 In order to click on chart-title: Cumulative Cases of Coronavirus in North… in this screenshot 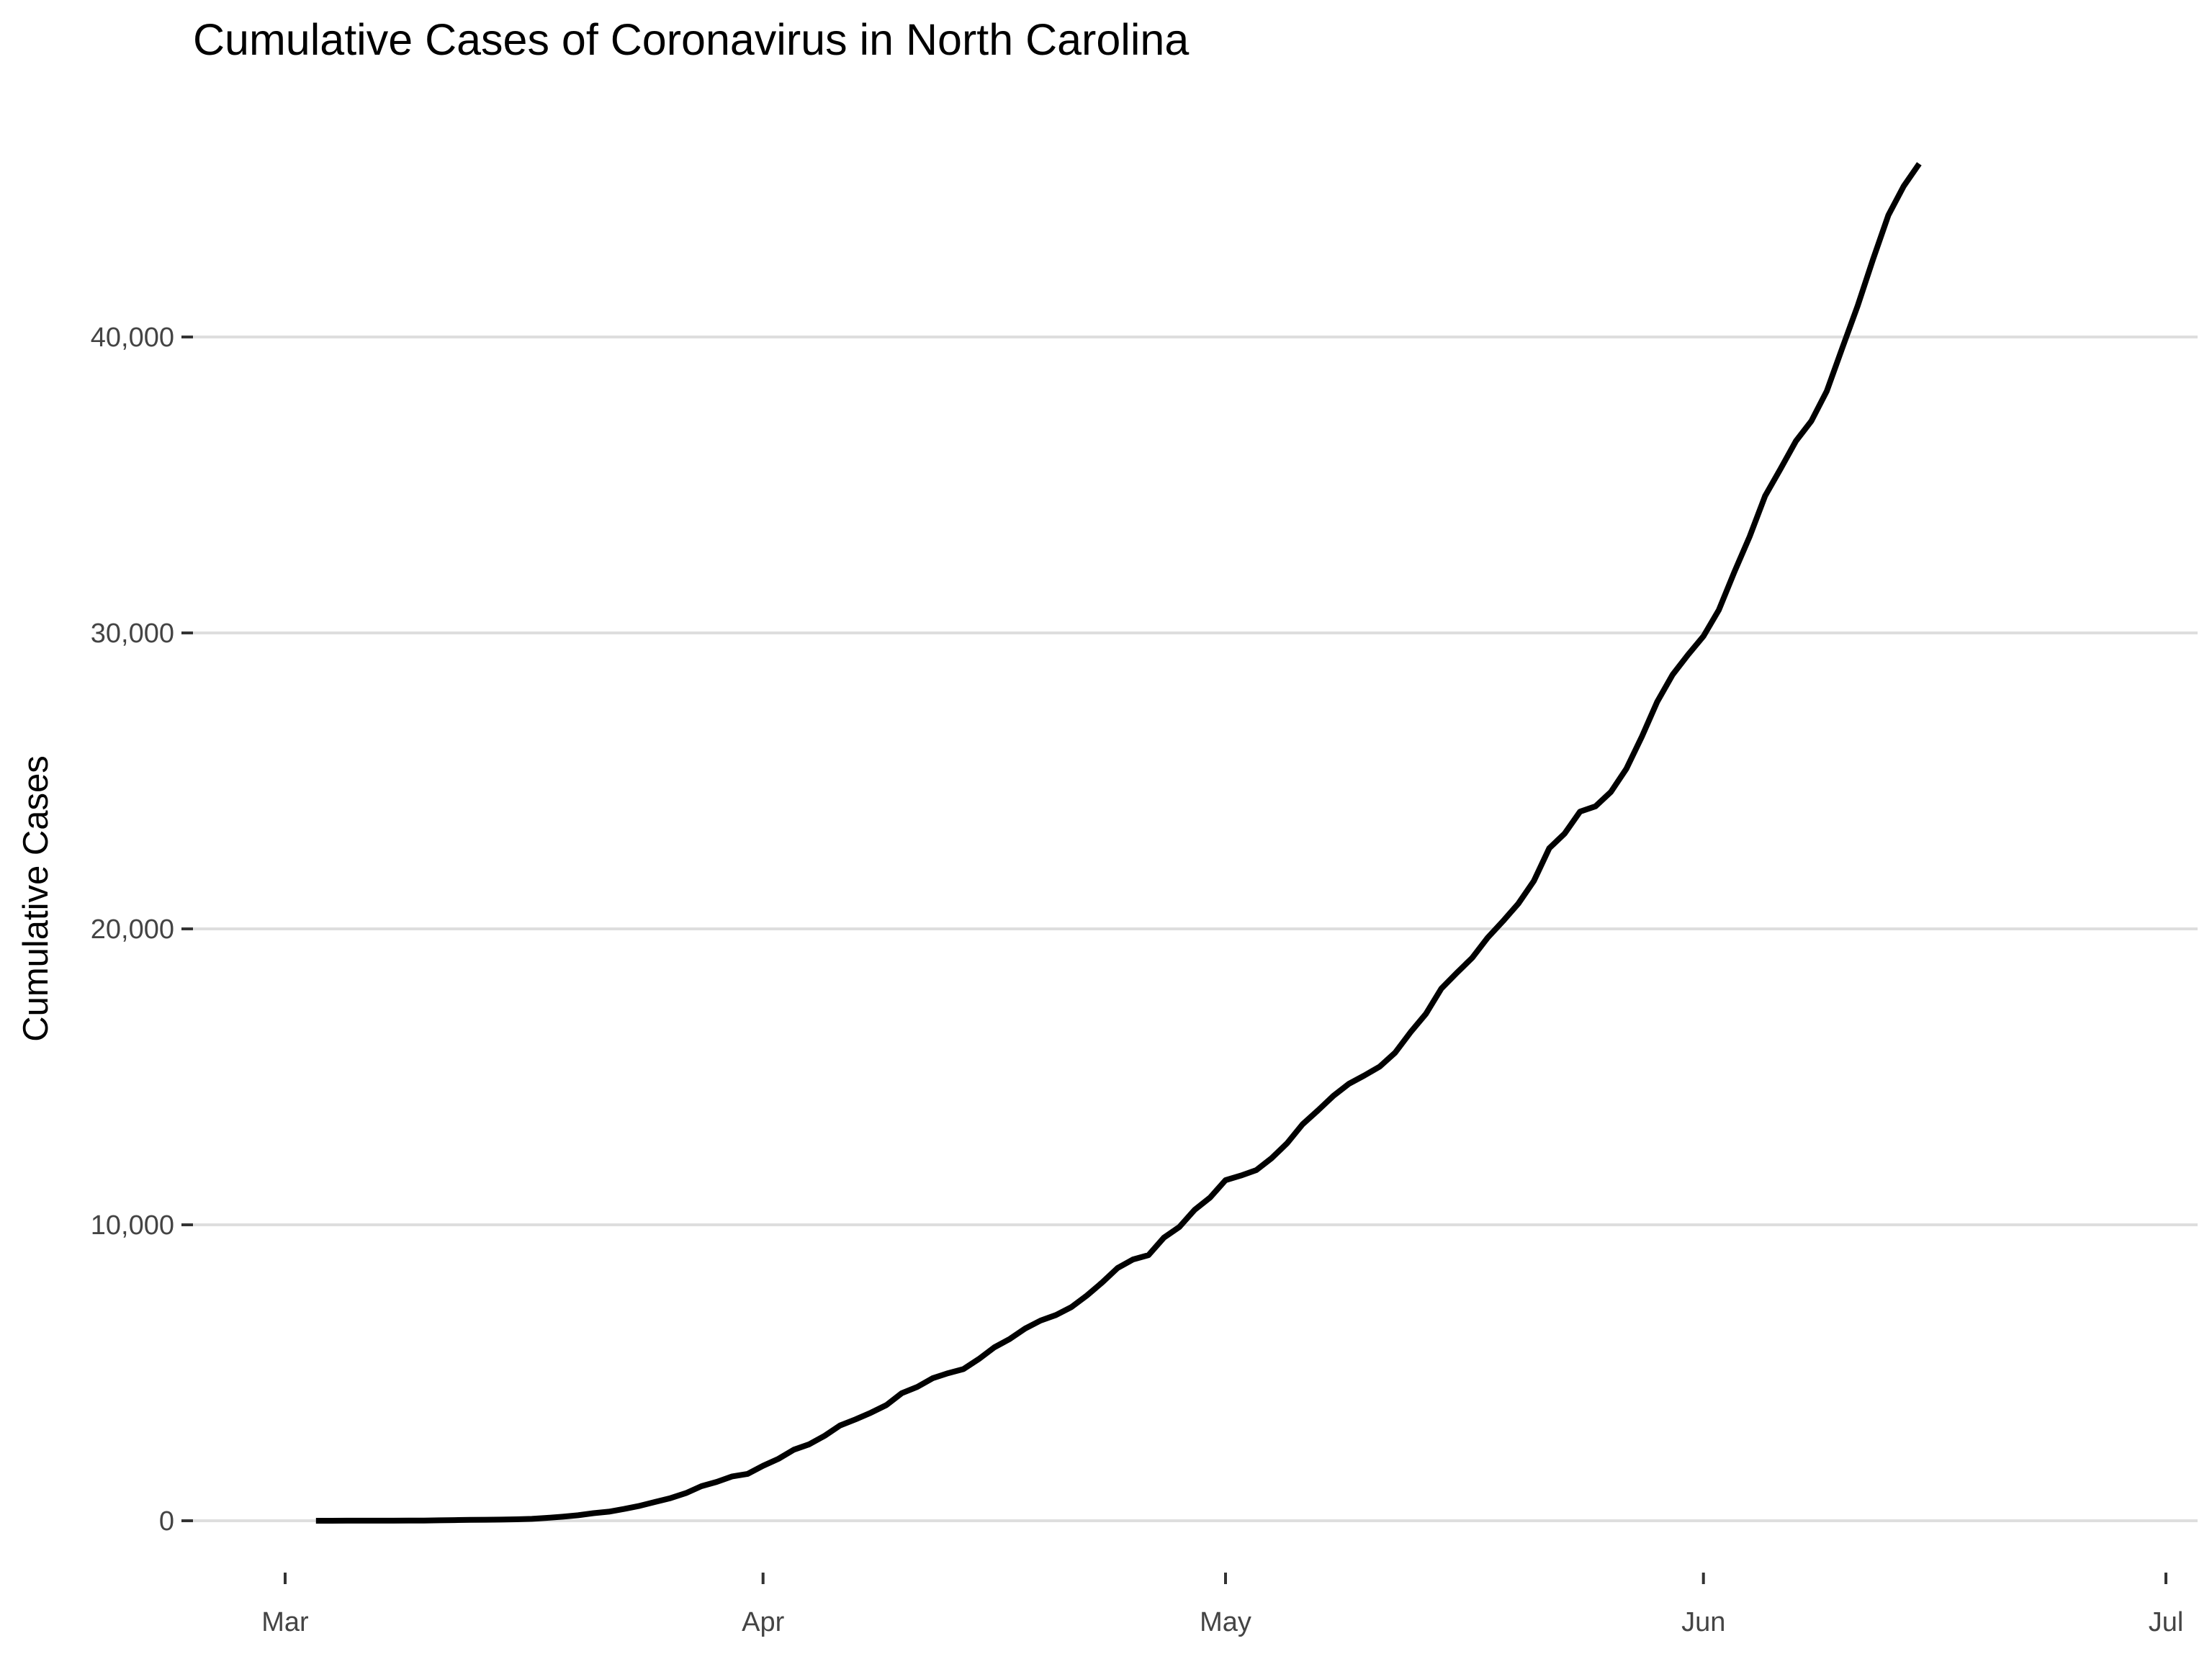, I will do `click(691, 39)`.